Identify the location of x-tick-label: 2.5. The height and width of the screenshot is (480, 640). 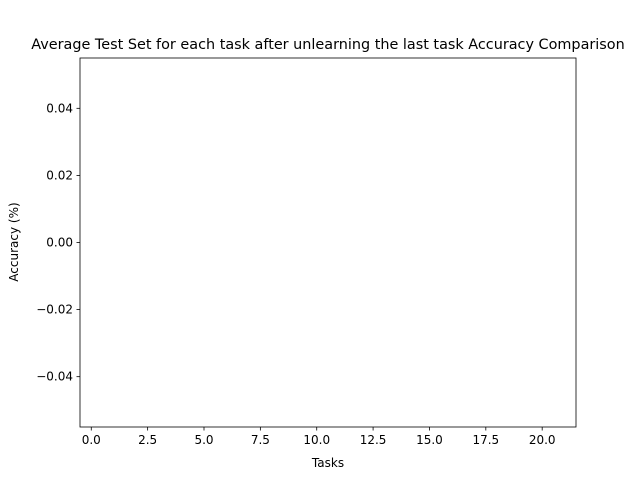
(147, 440).